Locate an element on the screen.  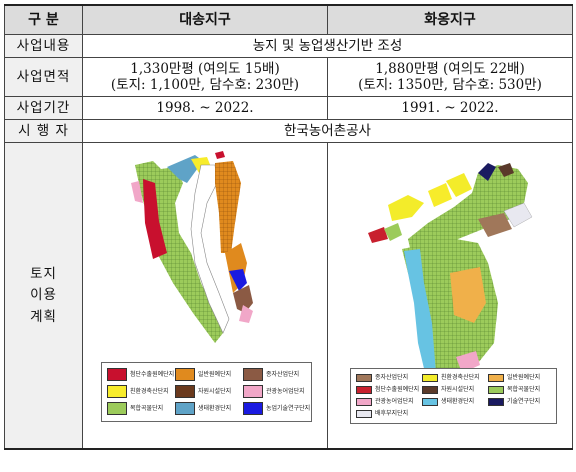
east-map-shapes is located at coordinates (450, 271).